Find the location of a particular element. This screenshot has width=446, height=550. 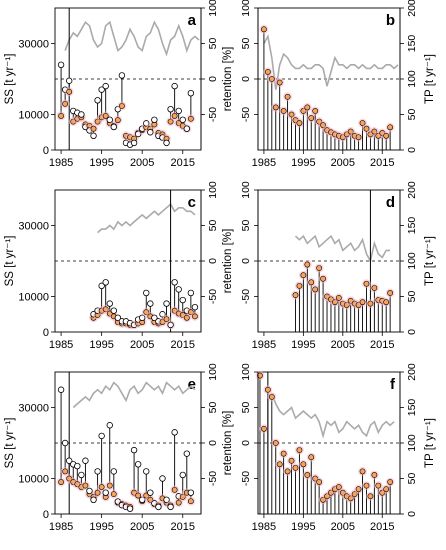

panel-a-x-tick-label: 2015 is located at coordinates (183, 163).